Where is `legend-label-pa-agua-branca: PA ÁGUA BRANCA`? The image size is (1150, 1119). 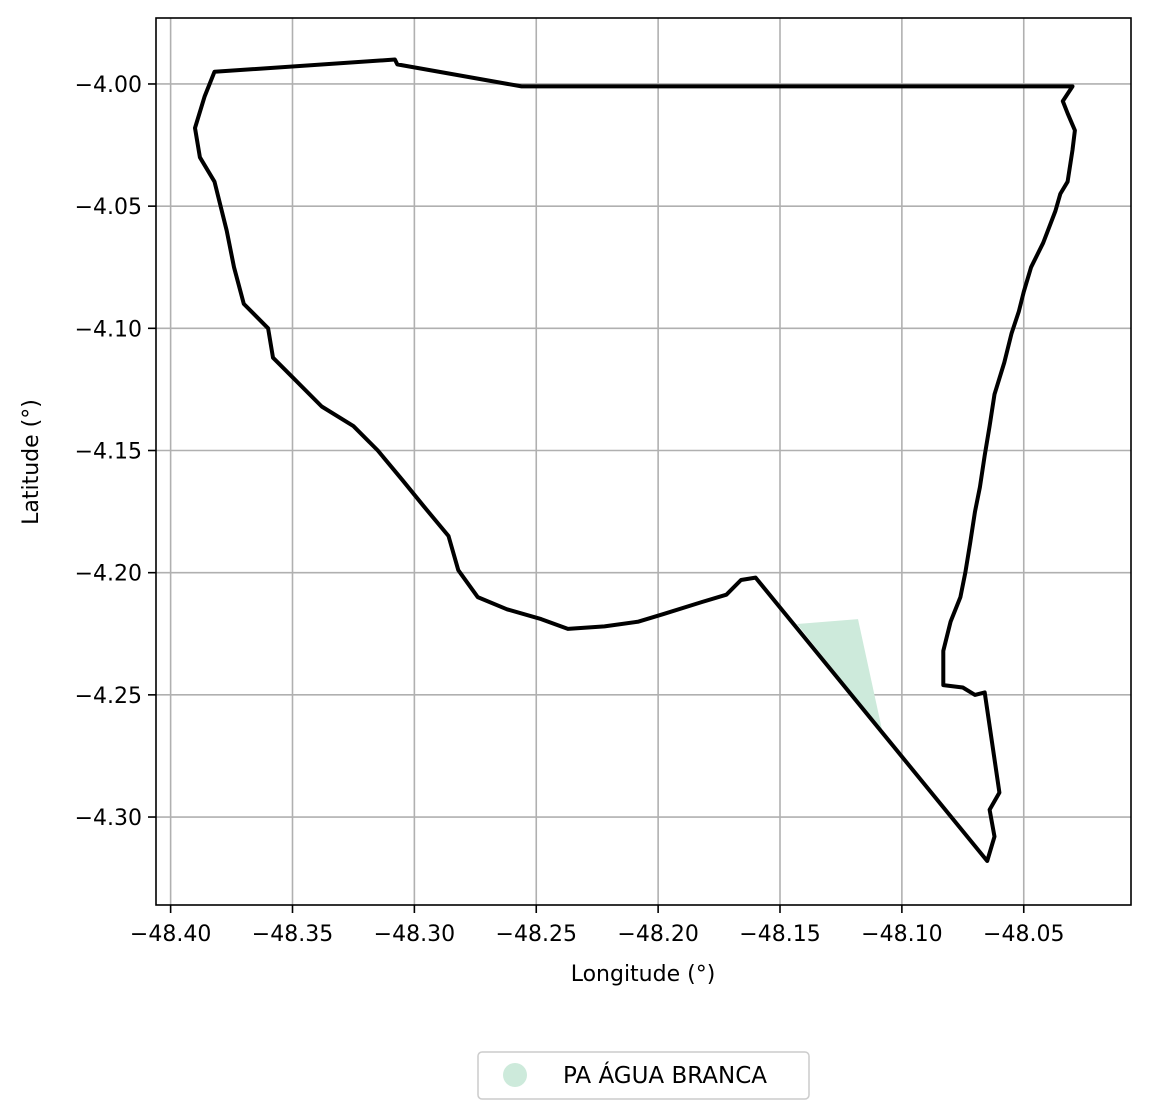 legend-label-pa-agua-branca: PA ÁGUA BRANCA is located at coordinates (665, 1075).